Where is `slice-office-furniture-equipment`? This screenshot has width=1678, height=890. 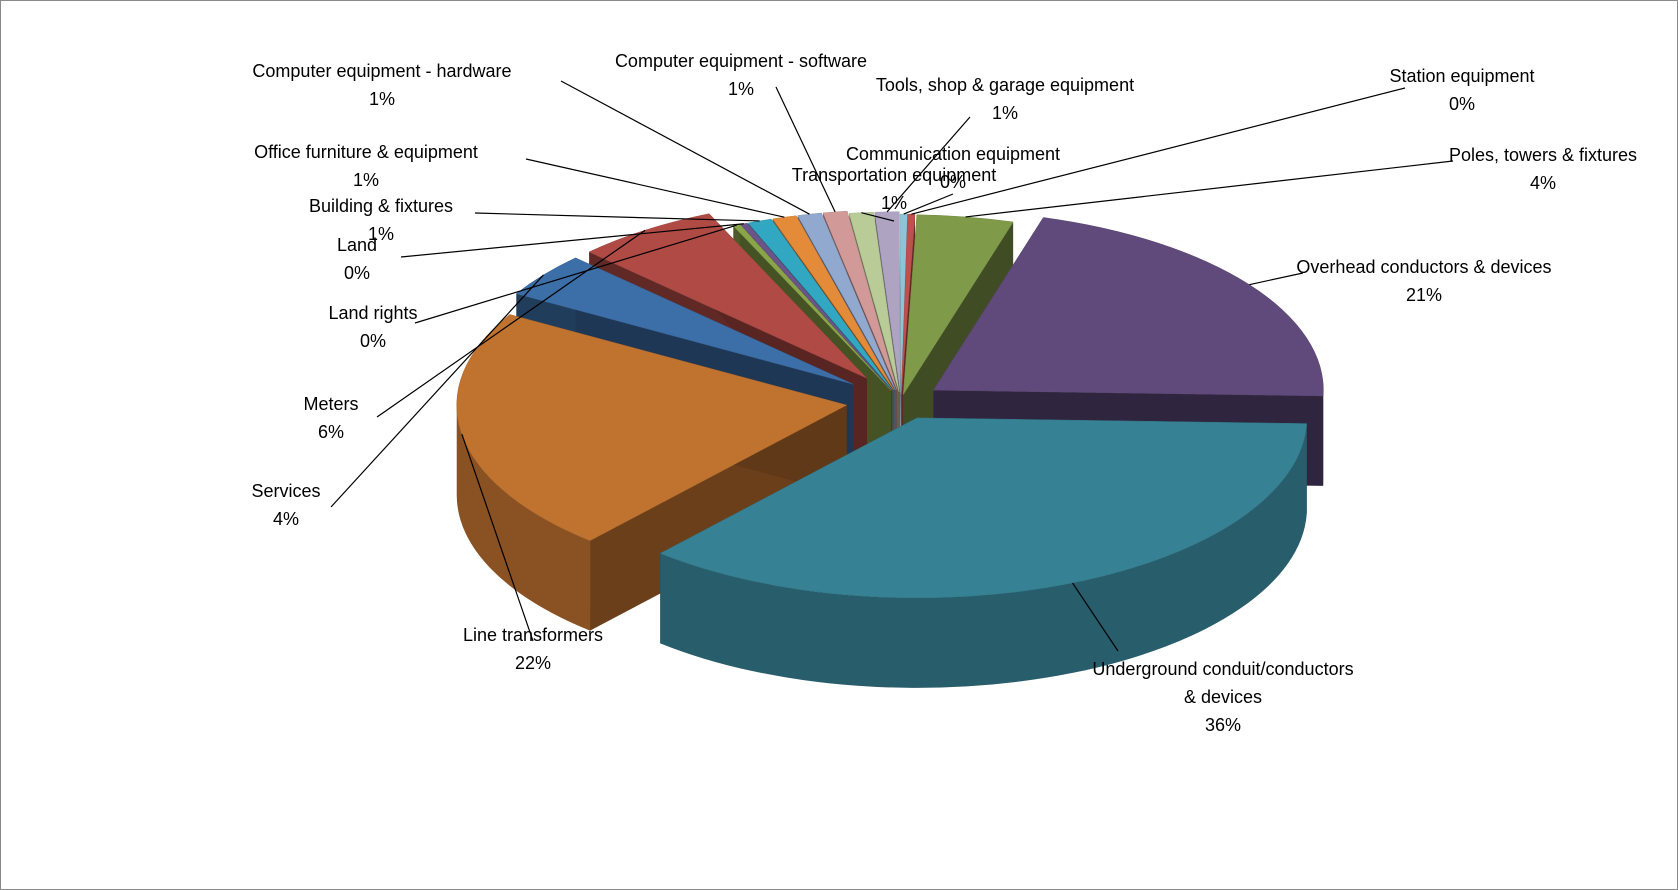
slice-office-furniture-equipment is located at coordinates (833, 303).